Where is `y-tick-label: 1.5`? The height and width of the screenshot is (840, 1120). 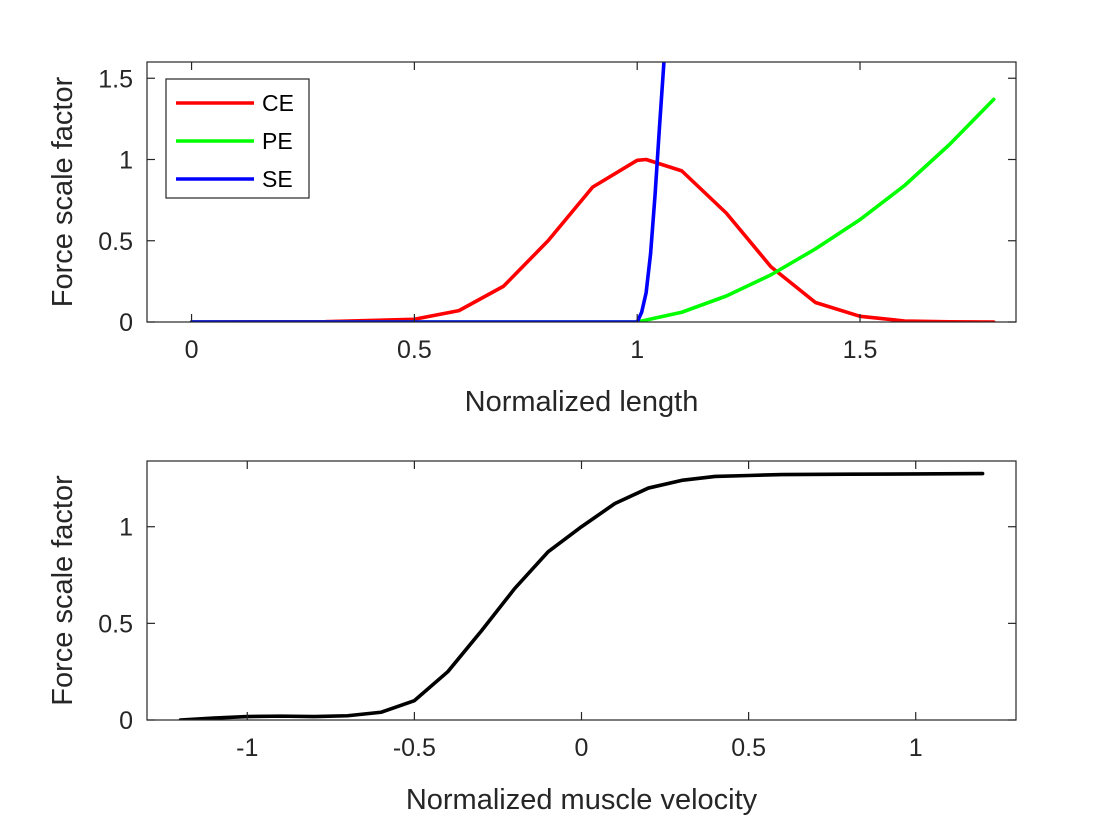 y-tick-label: 1.5 is located at coordinates (115, 79).